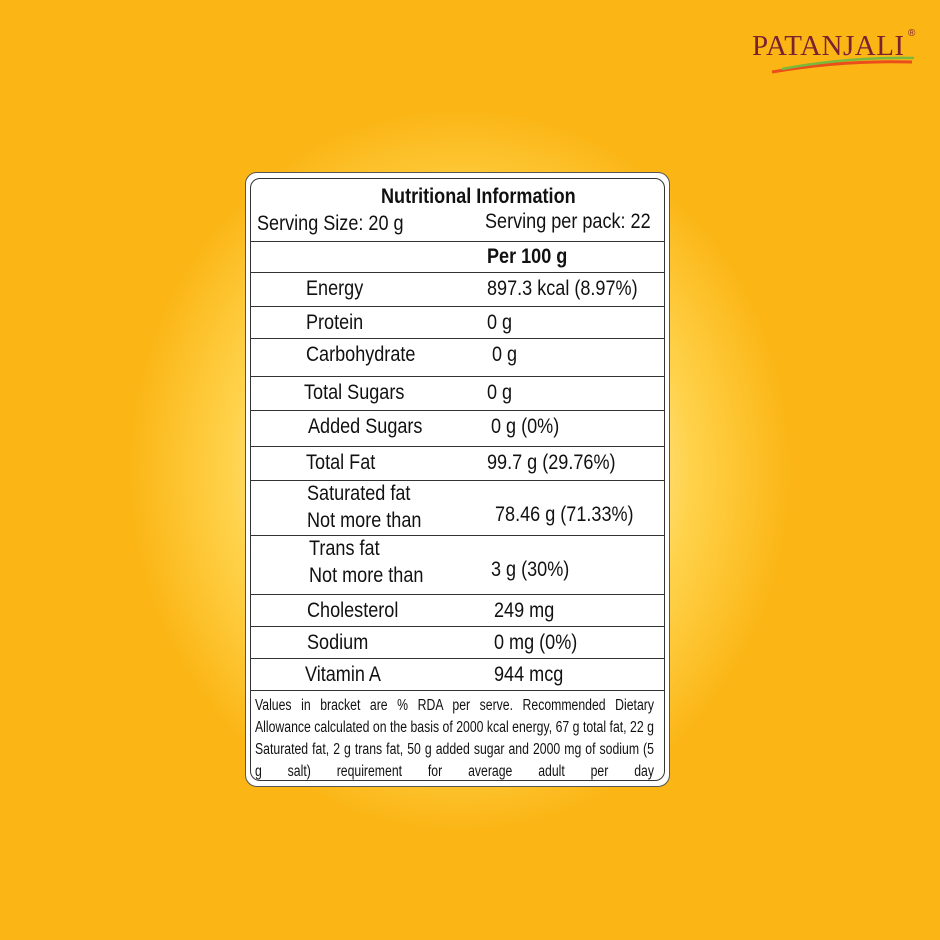 The height and width of the screenshot is (940, 940). Describe the element at coordinates (457, 463) in the screenshot. I see `nutrient-row: Total Fat 99.7 g (29.76%)` at that location.